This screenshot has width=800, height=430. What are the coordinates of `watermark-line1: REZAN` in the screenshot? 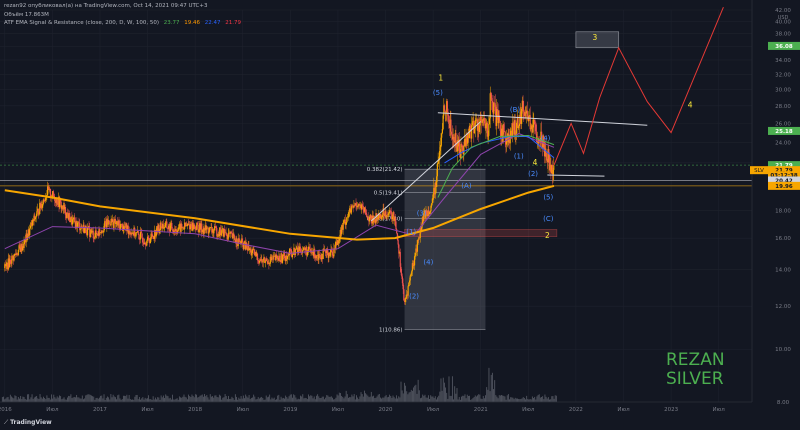 It's located at (695, 360).